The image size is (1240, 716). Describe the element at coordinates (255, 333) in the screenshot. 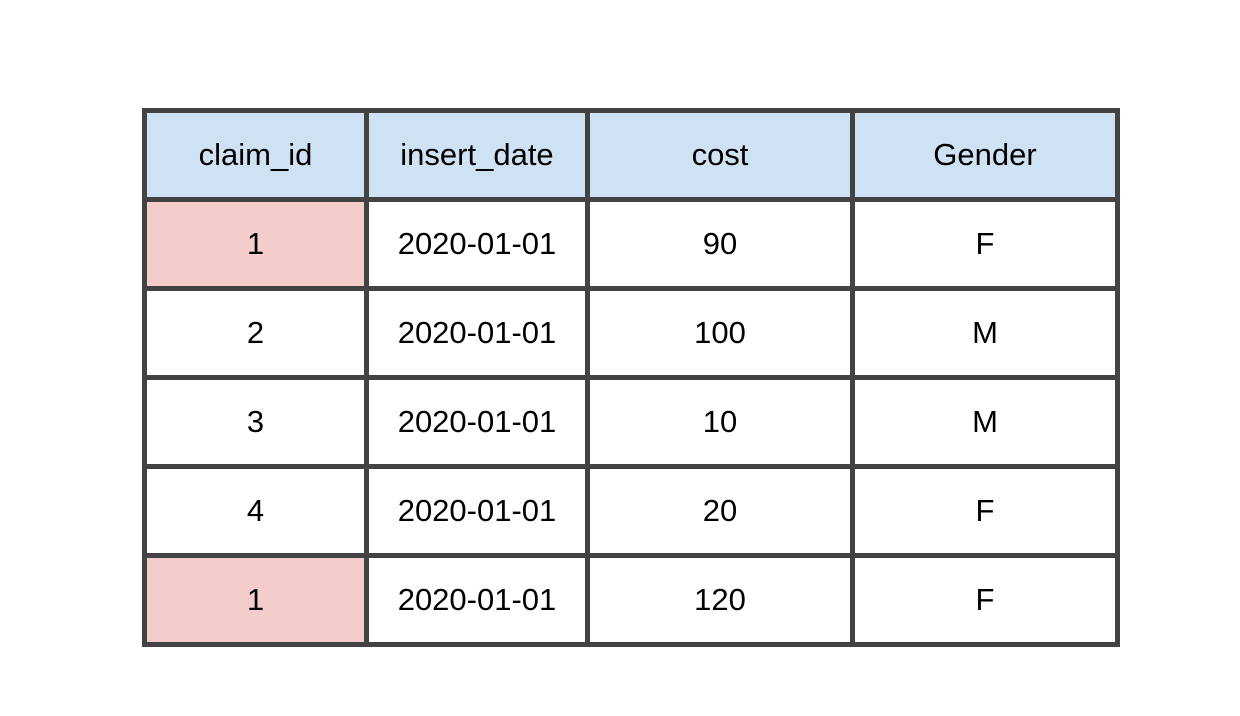

I see `cell-claim-id: 2` at that location.